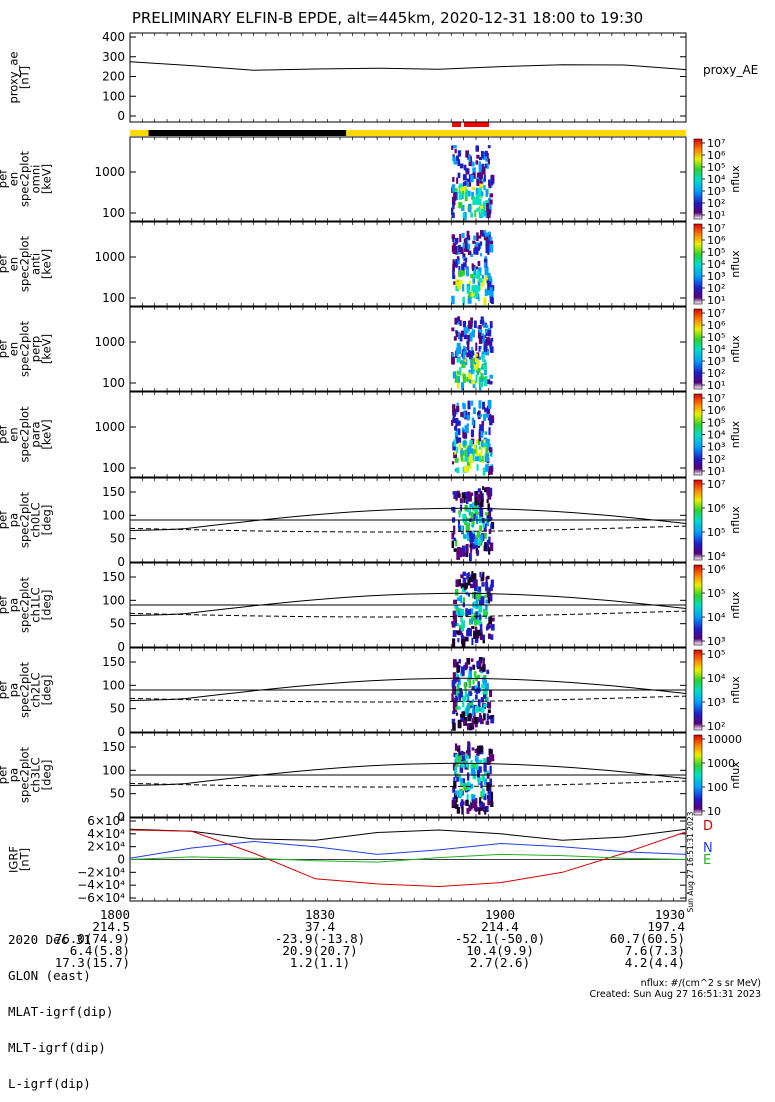  Describe the element at coordinates (408, 519) in the screenshot. I see `loss-cone-line` at that location.